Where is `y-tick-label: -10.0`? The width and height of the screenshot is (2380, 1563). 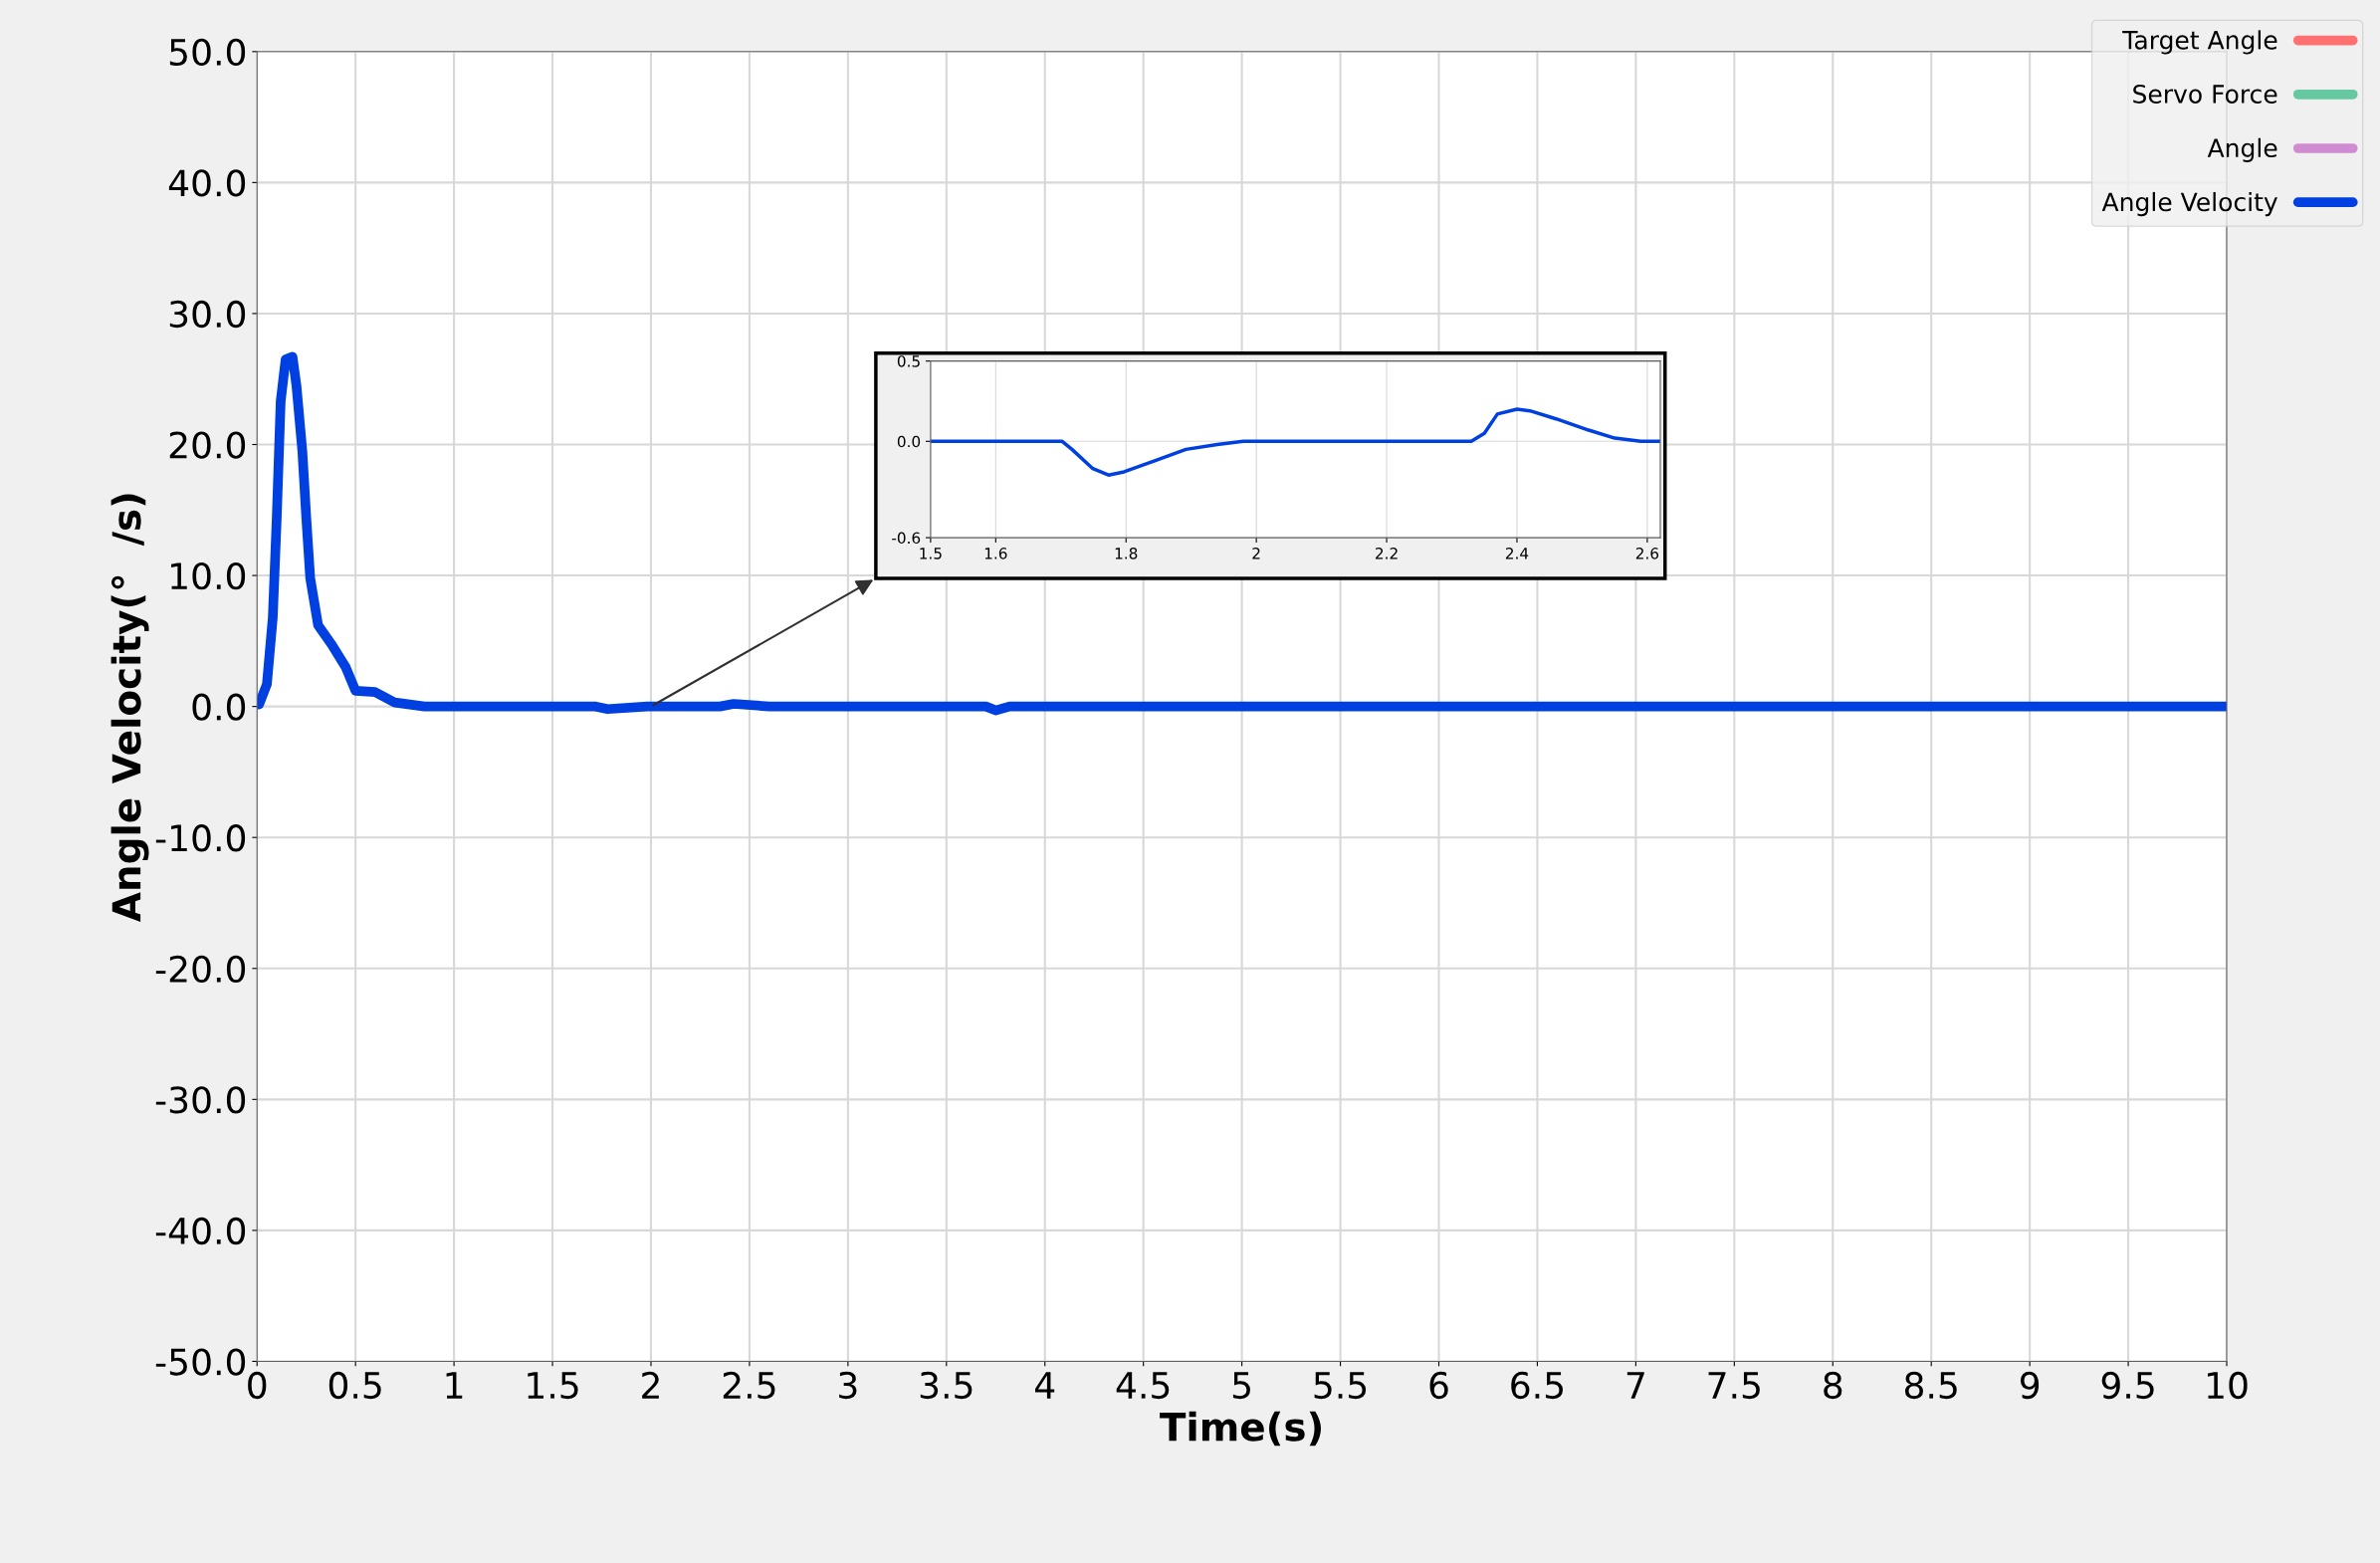 y-tick-label: -10.0 is located at coordinates (200, 838).